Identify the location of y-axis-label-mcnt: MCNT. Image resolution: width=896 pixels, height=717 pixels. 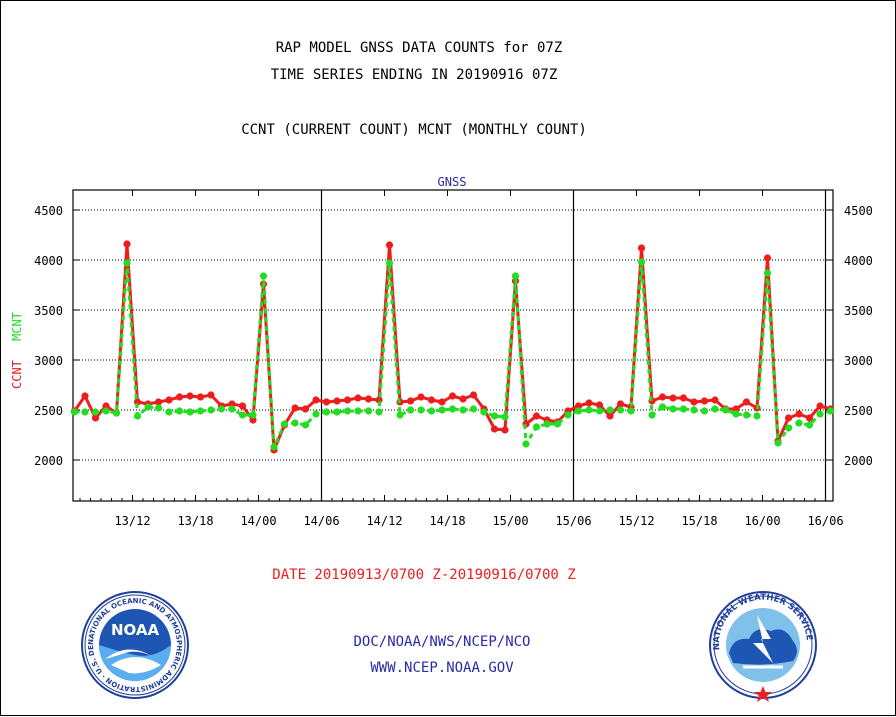
(17, 326).